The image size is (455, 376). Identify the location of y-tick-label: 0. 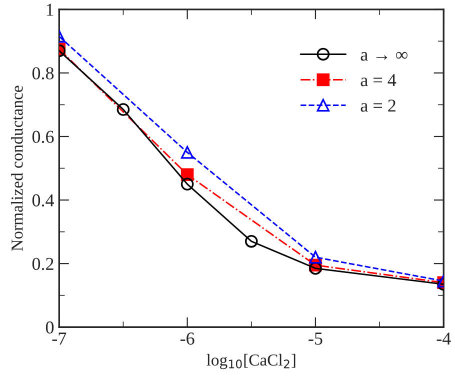
(50, 327).